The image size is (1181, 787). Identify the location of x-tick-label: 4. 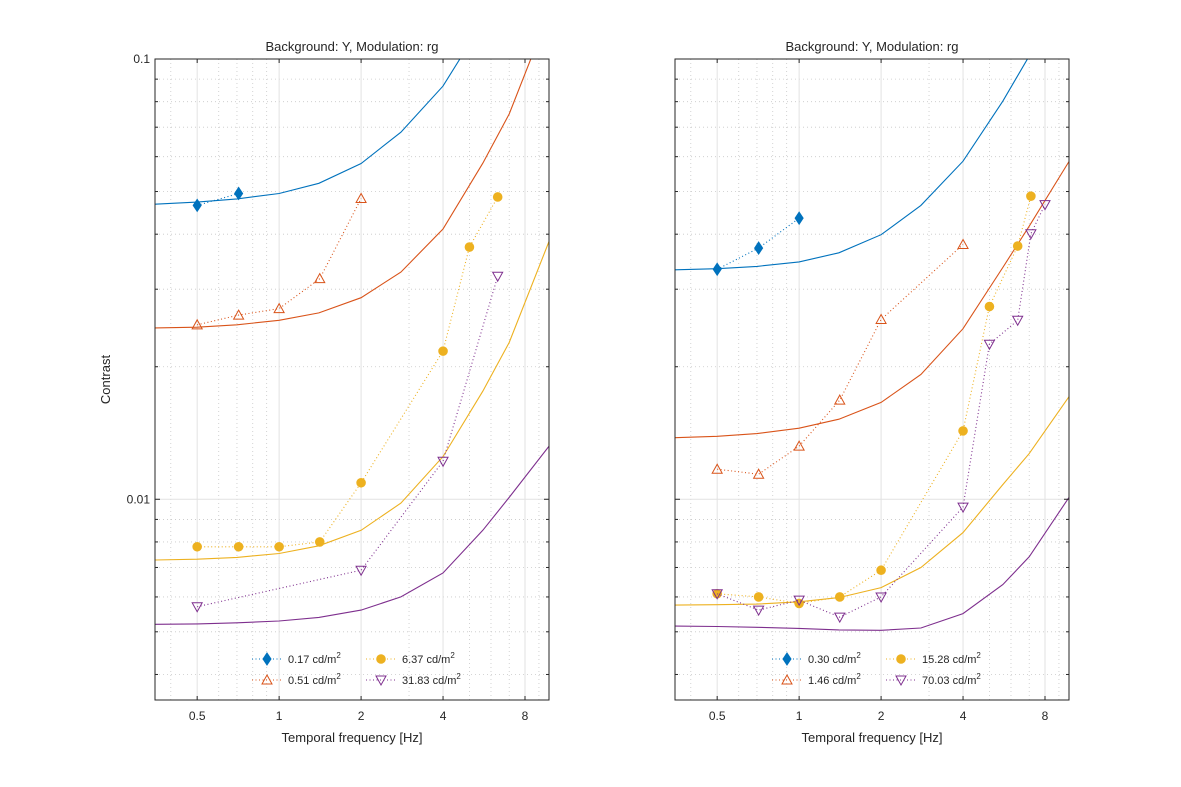
(963, 716).